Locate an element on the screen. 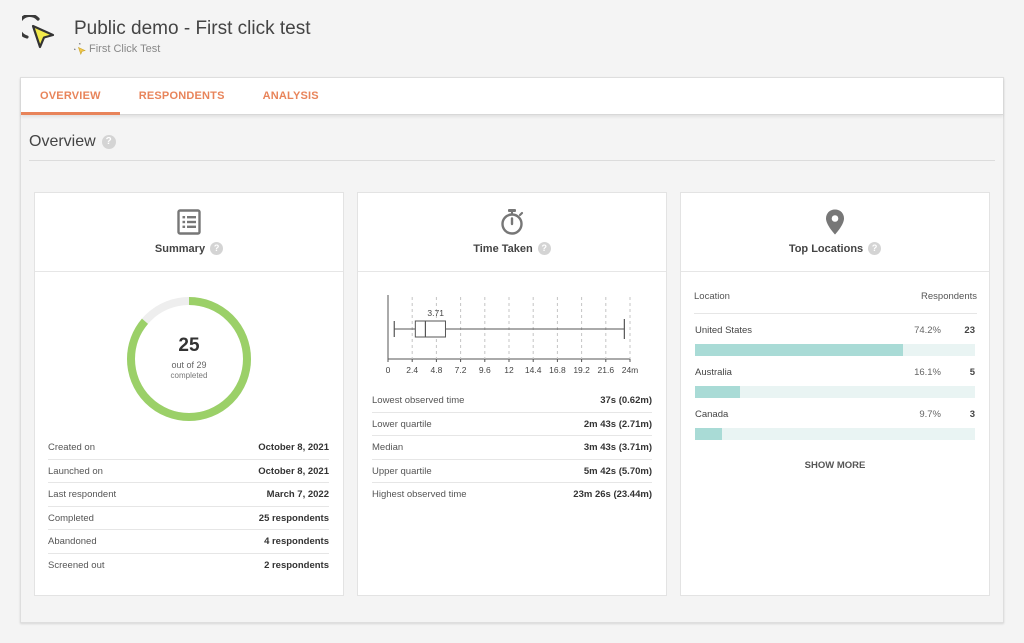 Image resolution: width=1024 pixels, height=643 pixels. detail-row: Last respondent March 7, 2022 is located at coordinates (188, 495).